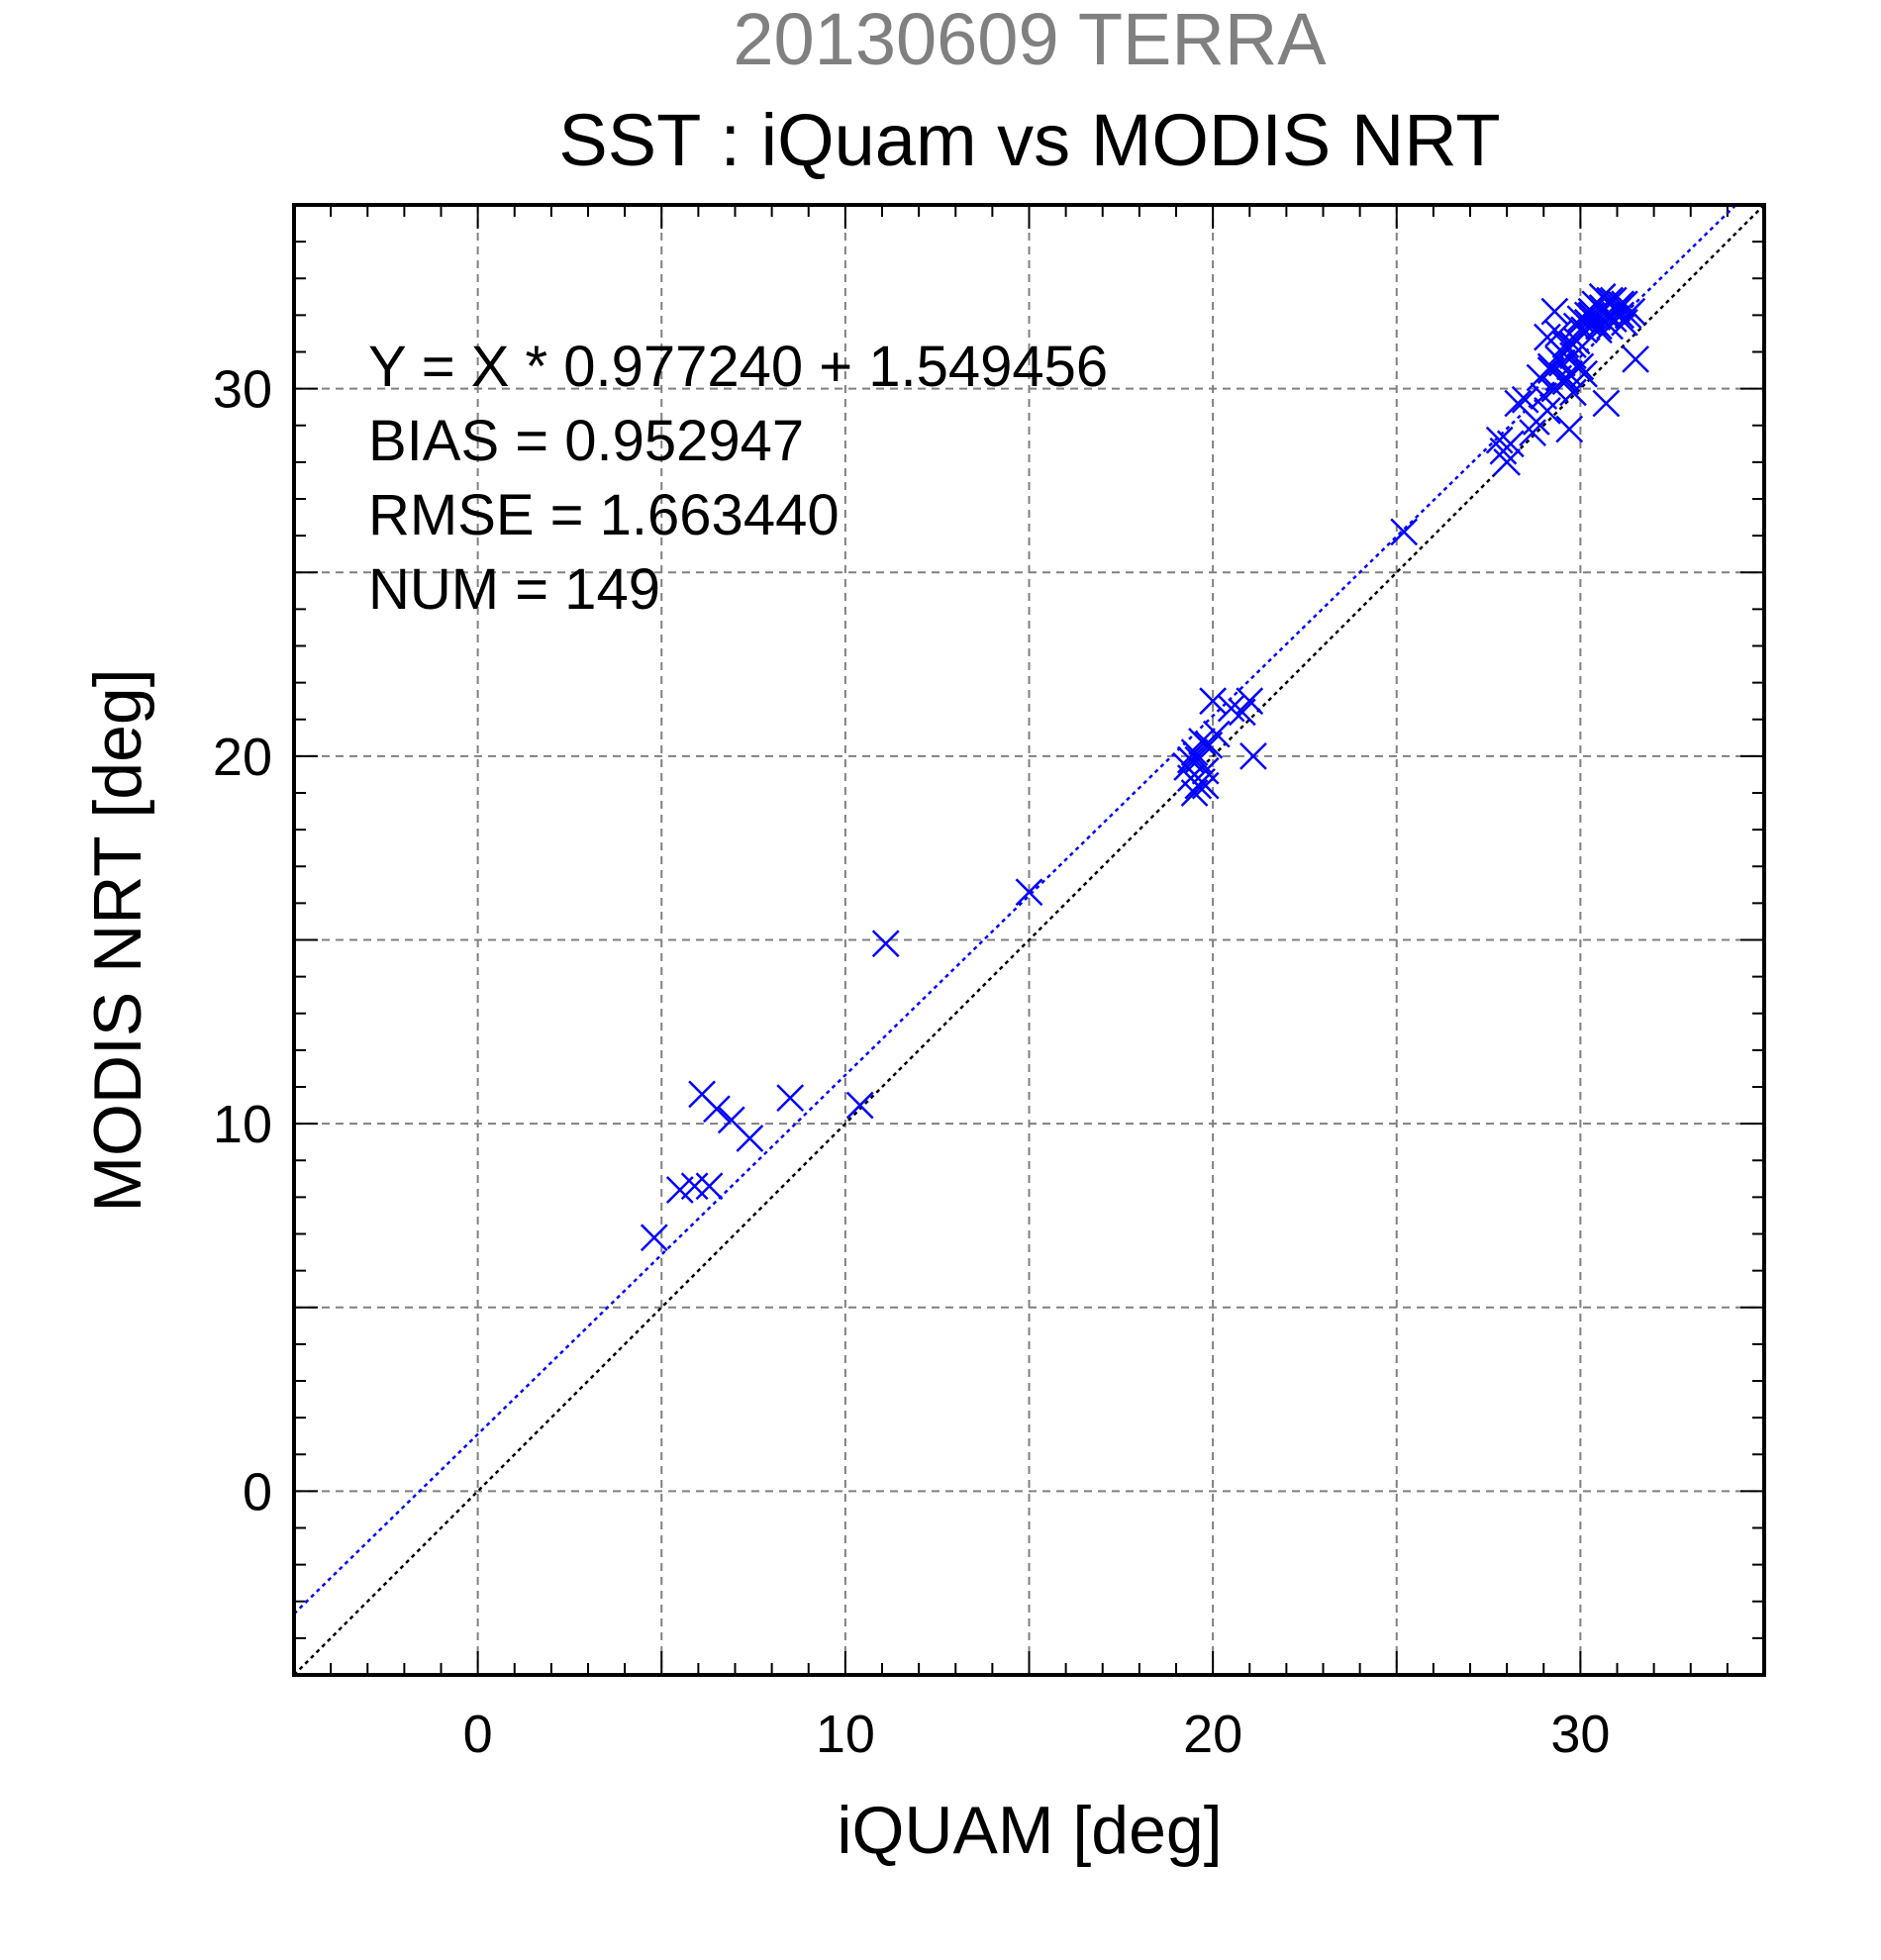  Describe the element at coordinates (1212, 1734) in the screenshot. I see `x-tick-label: 20` at that location.